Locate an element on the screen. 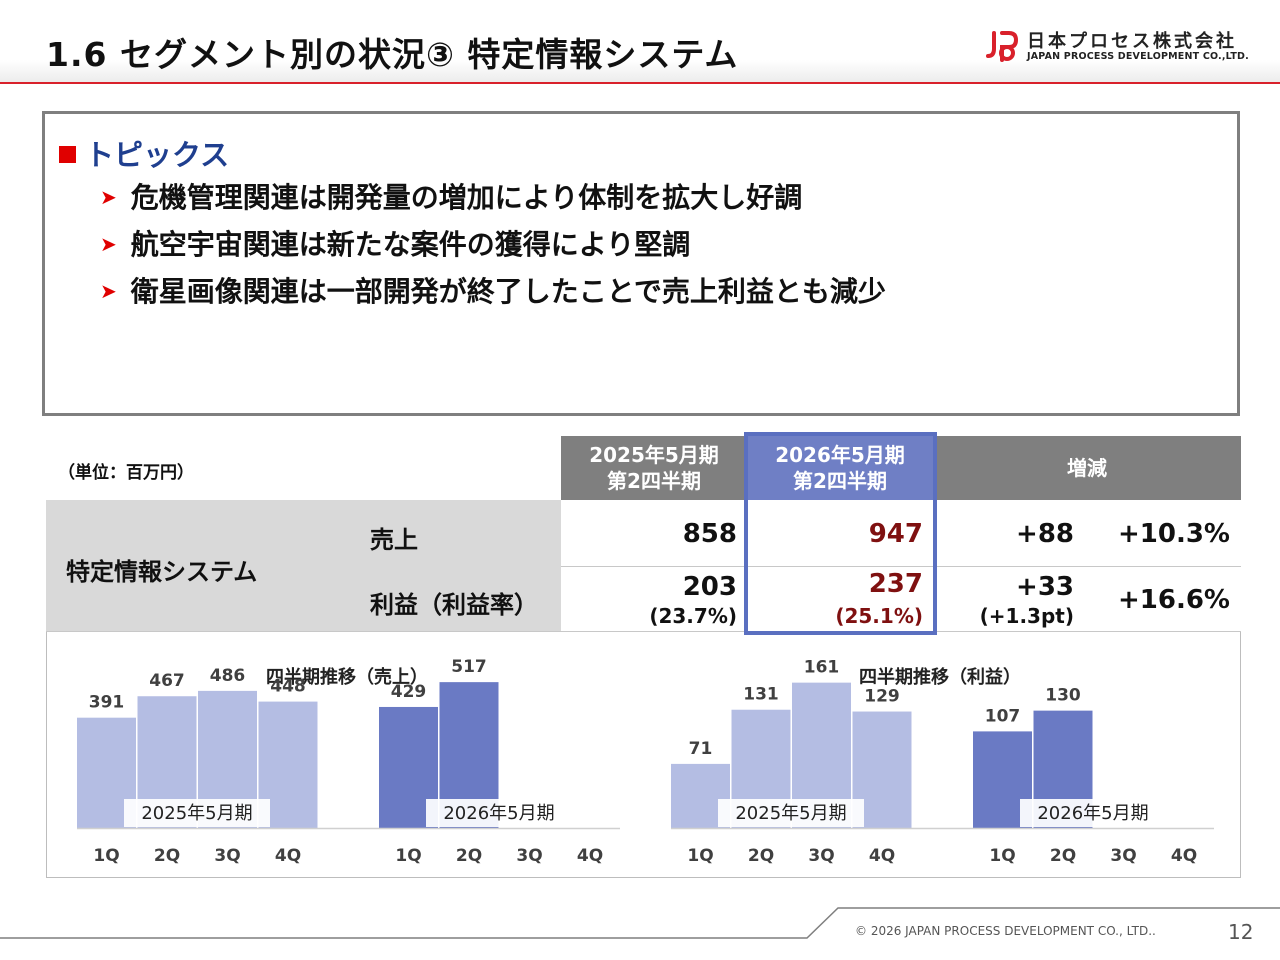  sales-prev: 858 is located at coordinates (709, 534).